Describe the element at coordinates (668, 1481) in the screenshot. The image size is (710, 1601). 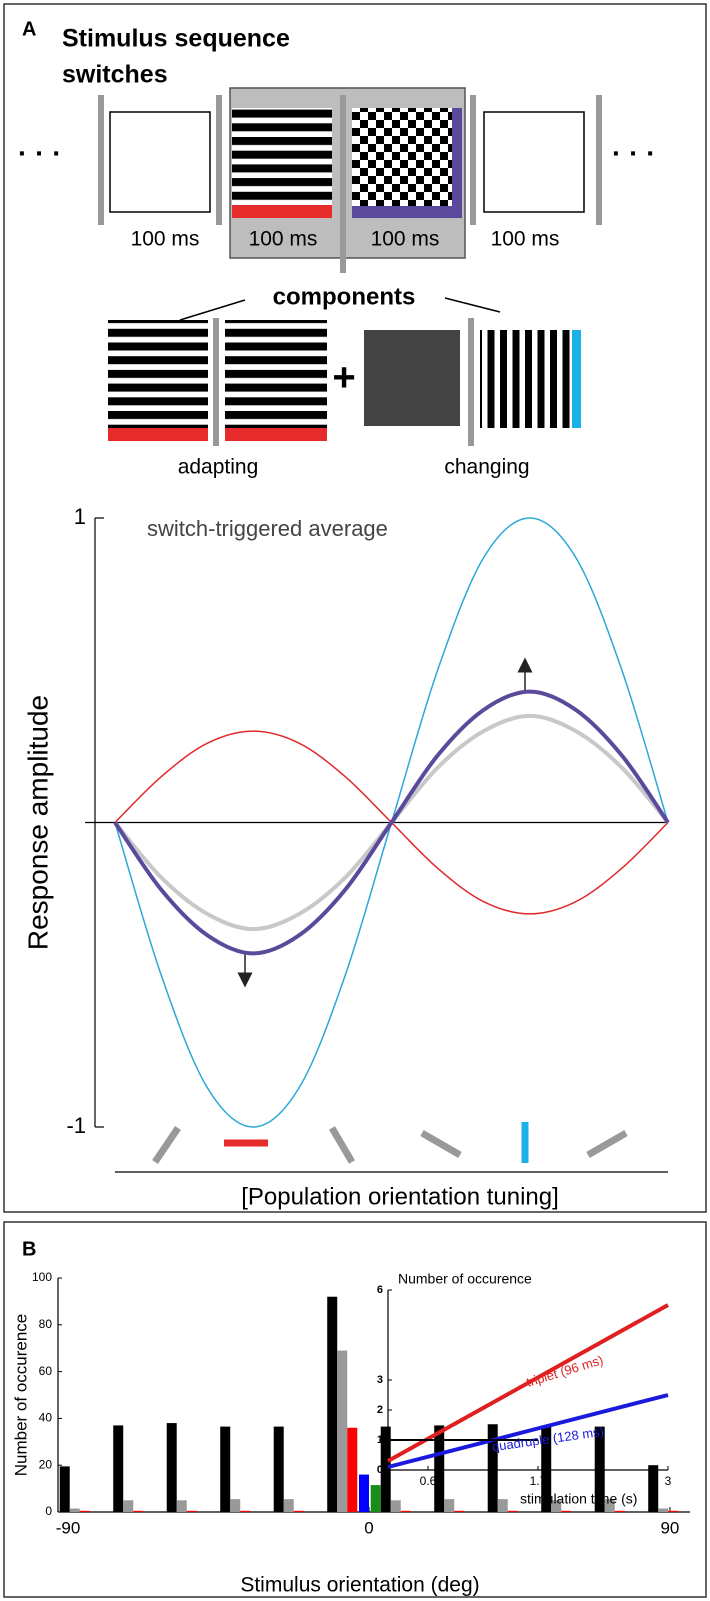
I see `x-tick-label: 3` at that location.